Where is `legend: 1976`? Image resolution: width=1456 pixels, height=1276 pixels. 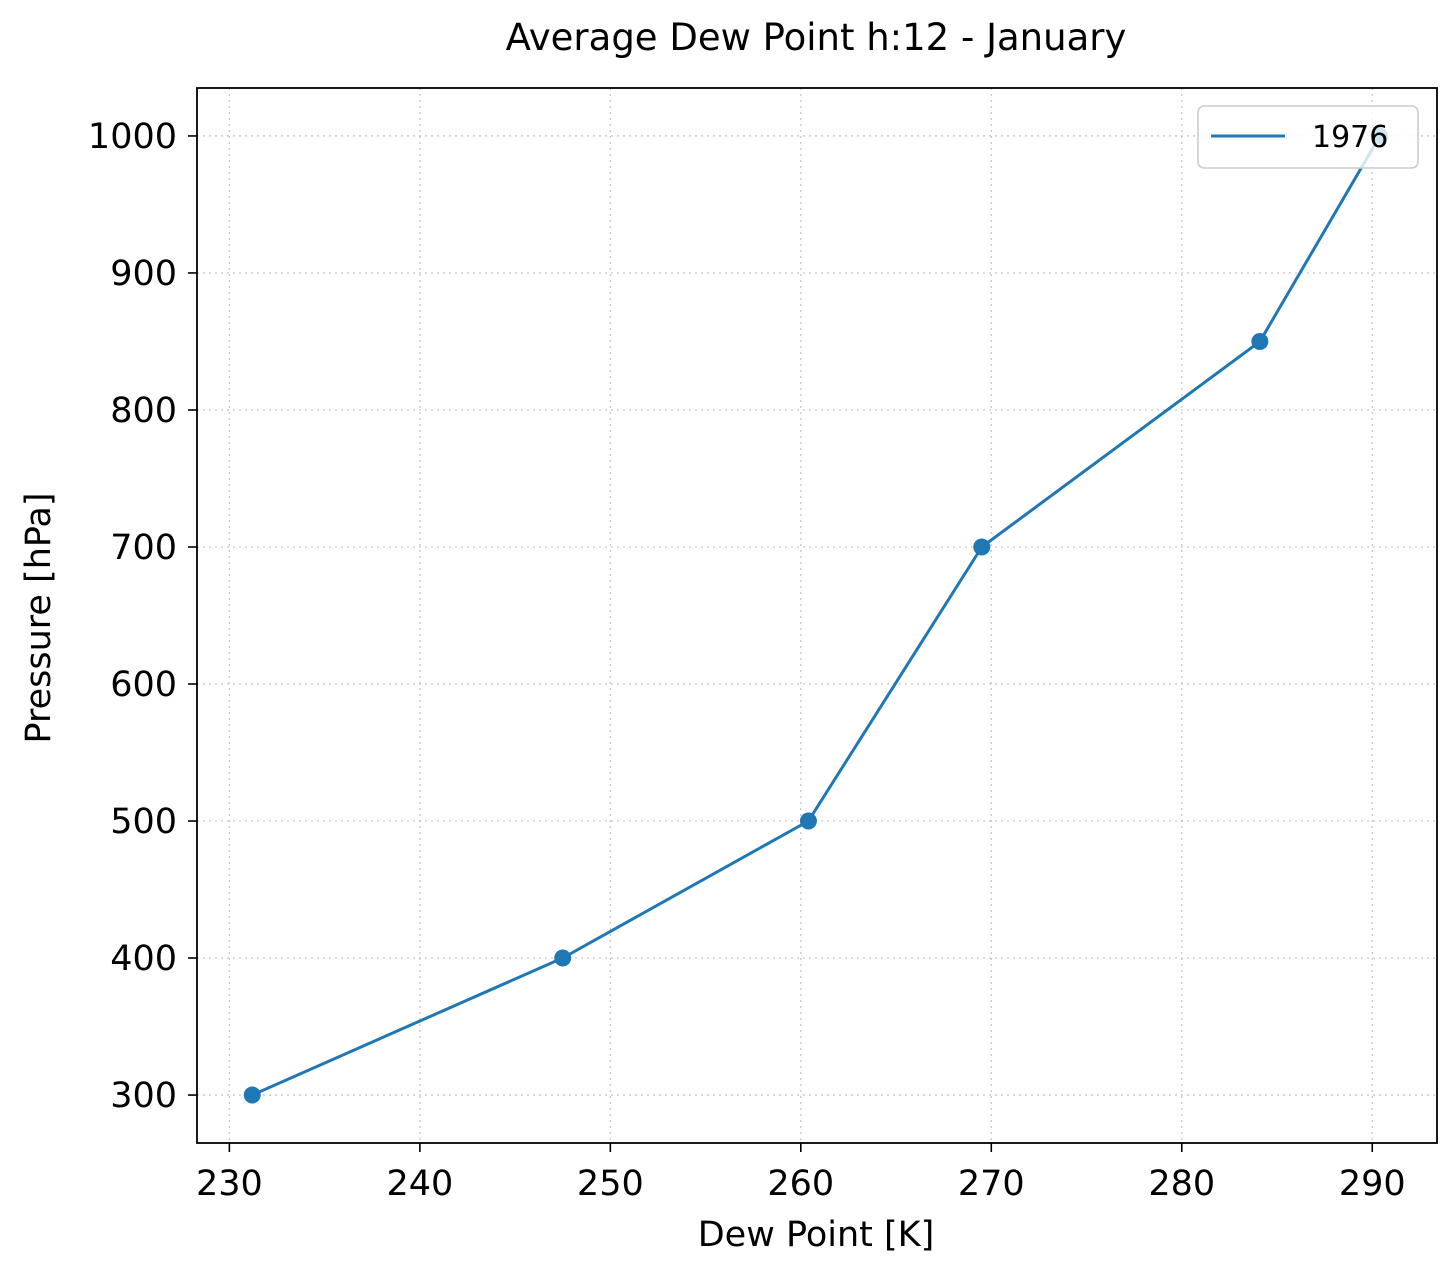
legend: 1976 is located at coordinates (1308, 137).